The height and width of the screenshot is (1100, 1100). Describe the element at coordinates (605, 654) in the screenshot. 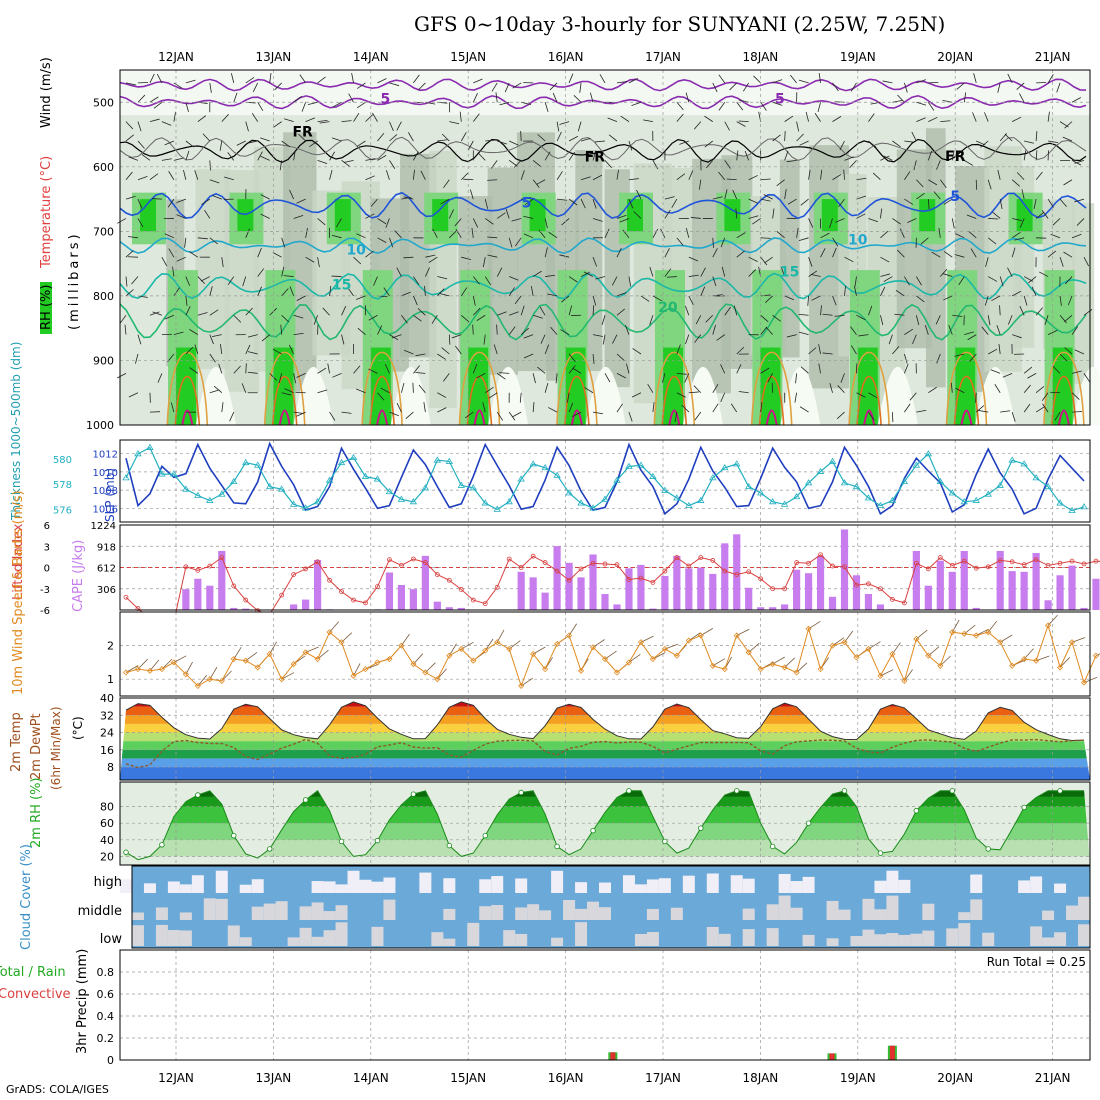

I see `wind-frame` at that location.